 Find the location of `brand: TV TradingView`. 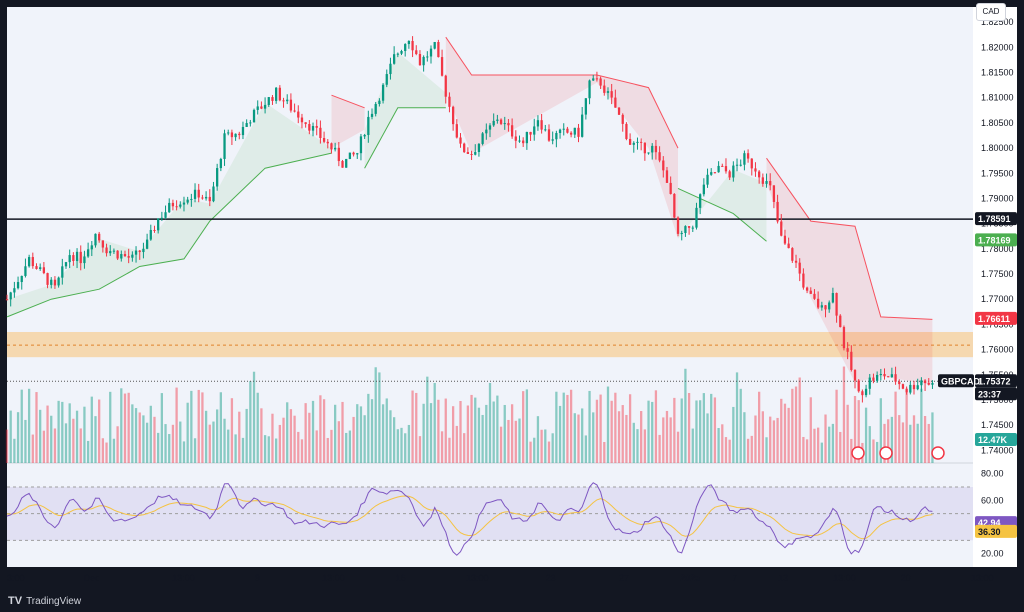

brand: TV TradingView is located at coordinates (44, 601).